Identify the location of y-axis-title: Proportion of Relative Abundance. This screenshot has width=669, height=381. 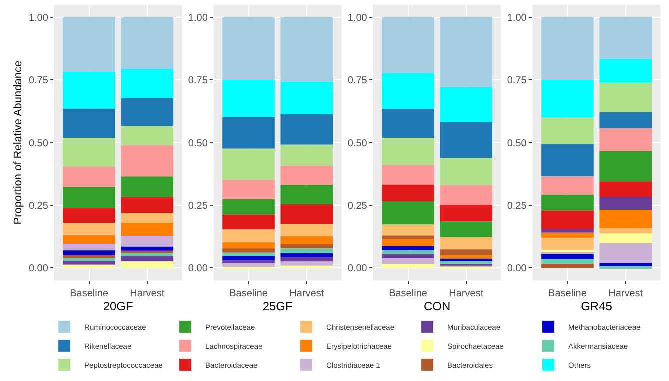
(18, 142).